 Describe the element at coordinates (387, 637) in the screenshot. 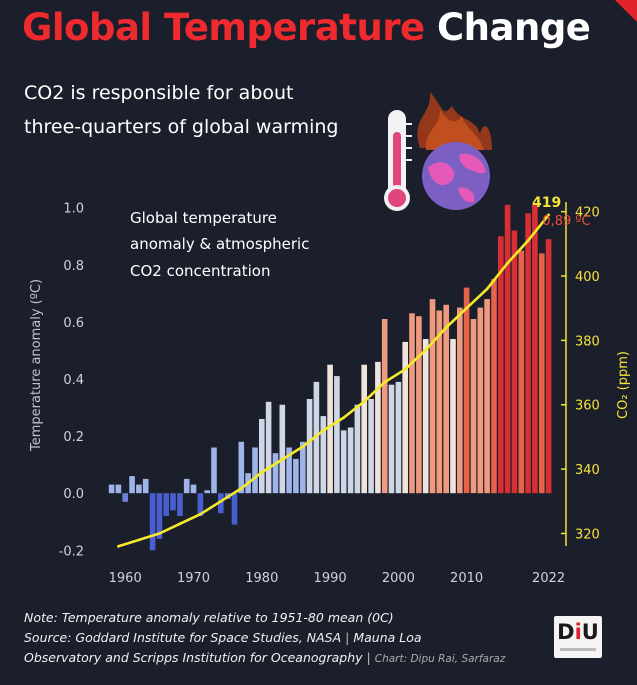

I see `source-text-2: Mauna Loa` at that location.